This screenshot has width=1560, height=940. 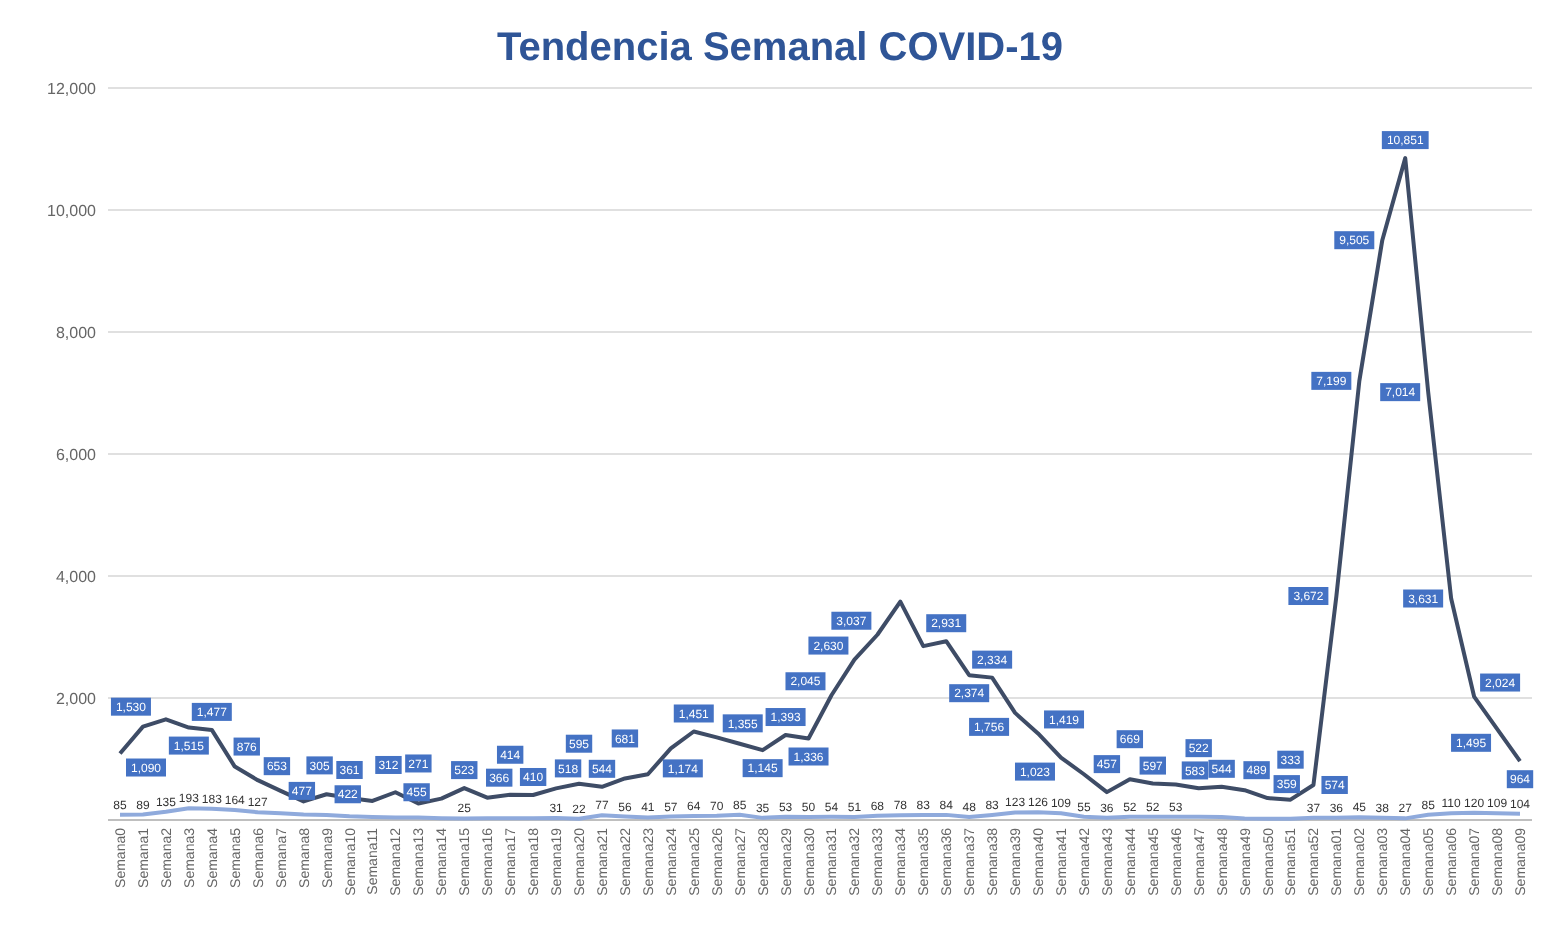 I want to click on y-tick-label: 4,000, so click(x=76, y=577).